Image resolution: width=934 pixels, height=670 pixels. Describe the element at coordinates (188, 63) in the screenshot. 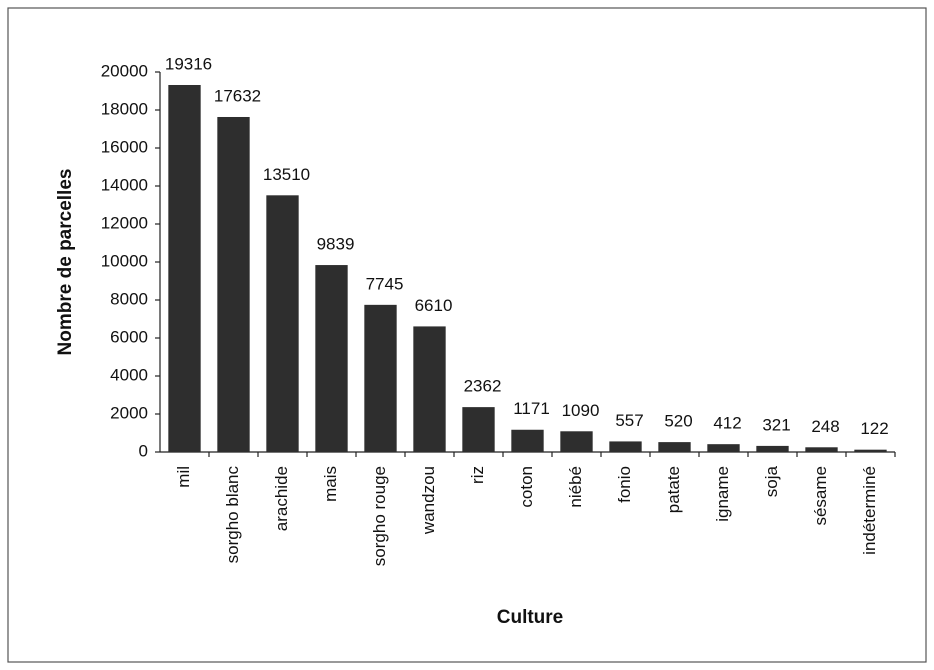

I see `value-label: 19316` at that location.